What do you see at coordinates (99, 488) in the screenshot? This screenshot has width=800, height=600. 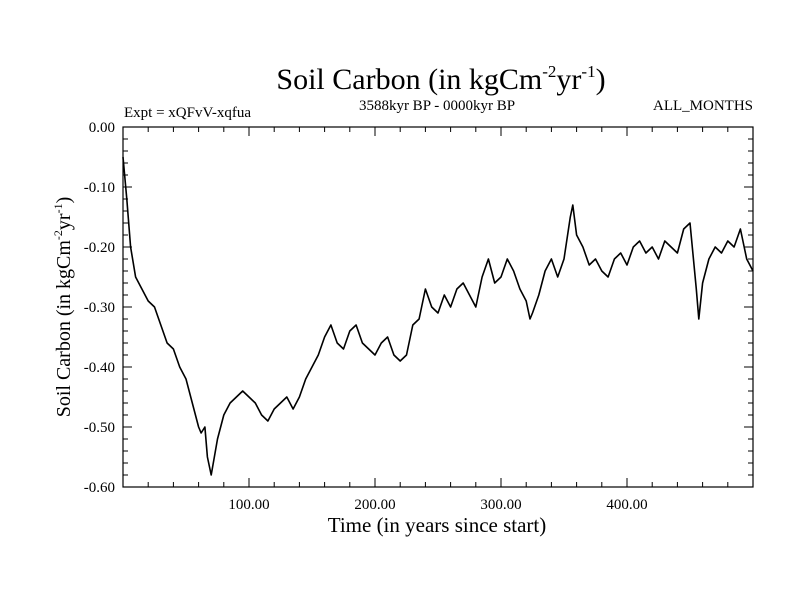 I see `y-tick-label: -0.60` at bounding box center [99, 488].